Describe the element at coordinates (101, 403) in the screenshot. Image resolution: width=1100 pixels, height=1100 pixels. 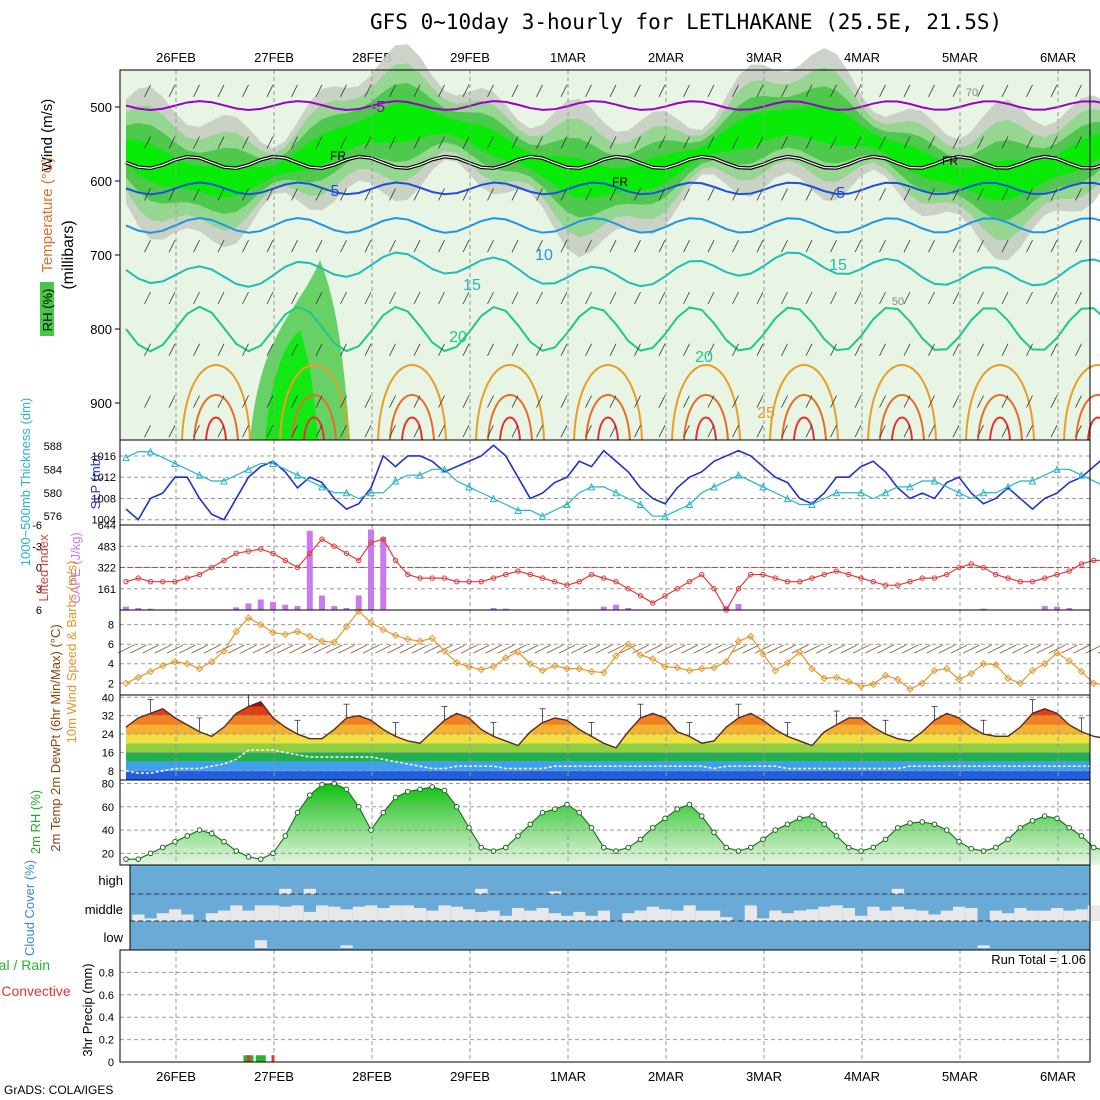
I see `y-tick-label: 900` at that location.